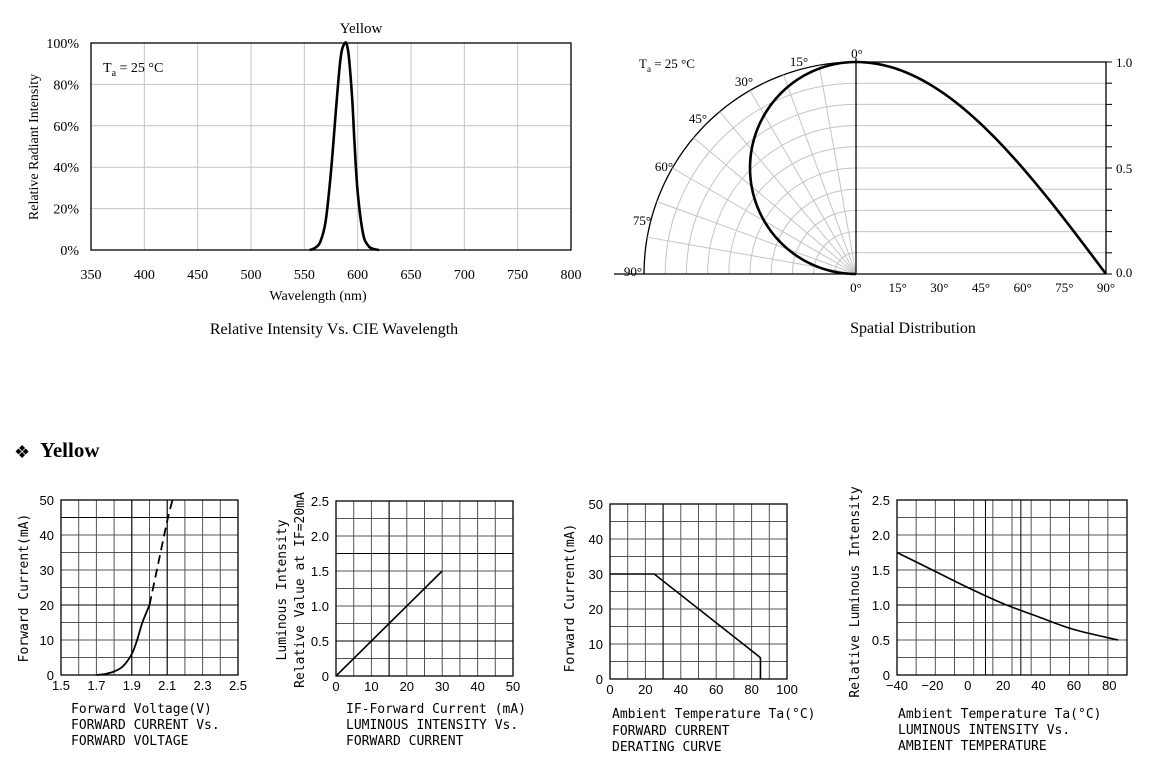 Image resolution: width=1174 pixels, height=759 pixels. Describe the element at coordinates (96, 685) in the screenshot. I see `x-tick-label: 1.7` at that location.